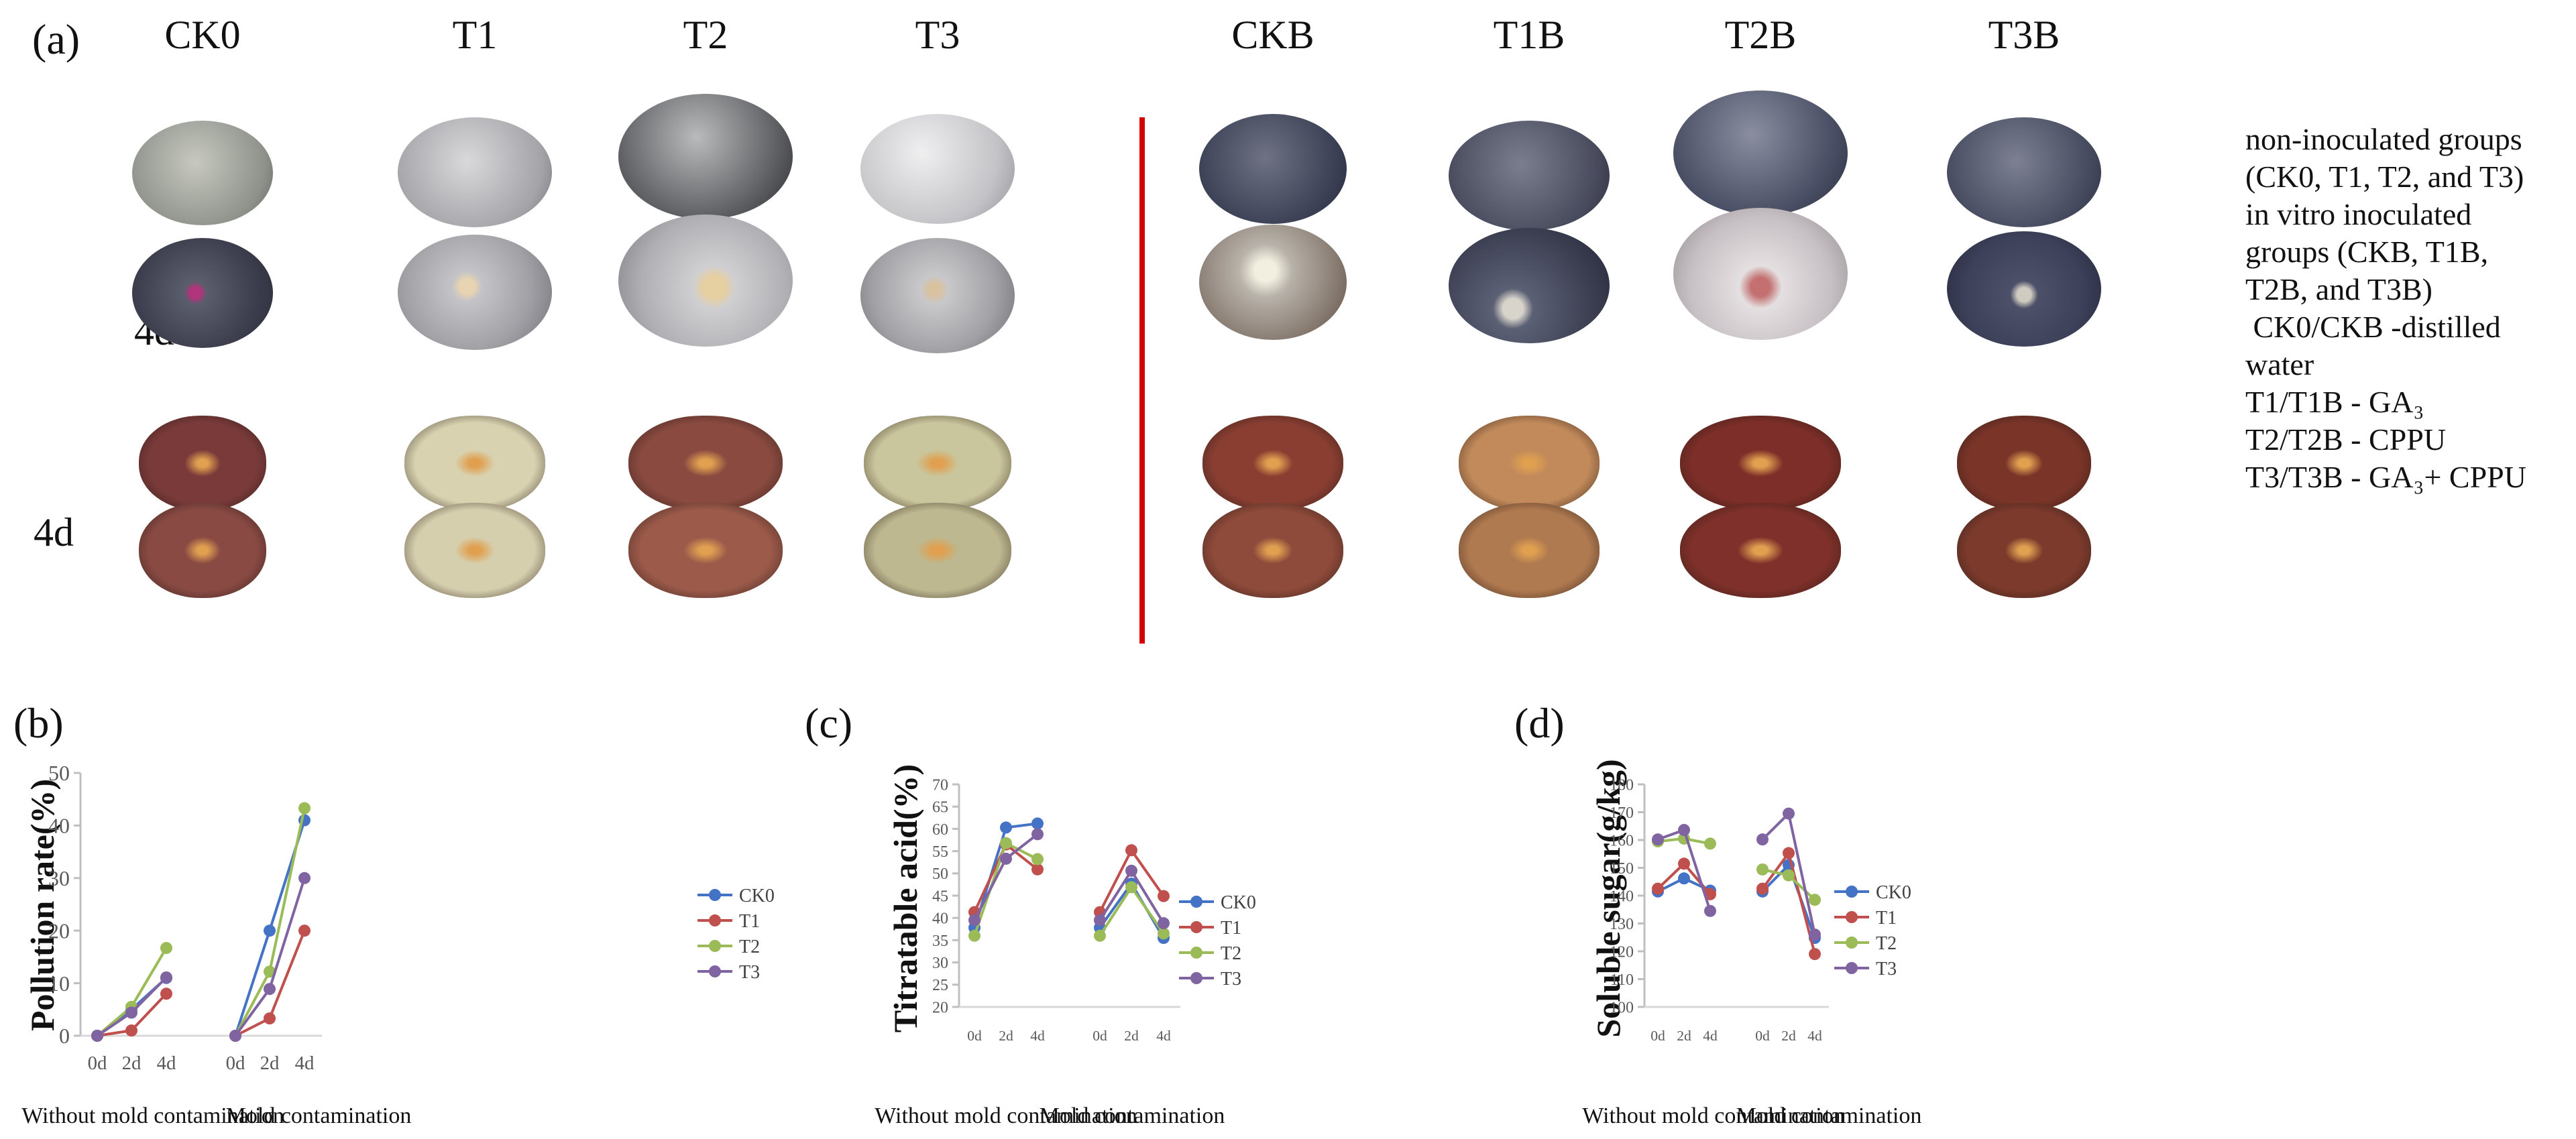 This screenshot has width=2576, height=1139. I want to click on y-tick-label: 40, so click(940, 919).